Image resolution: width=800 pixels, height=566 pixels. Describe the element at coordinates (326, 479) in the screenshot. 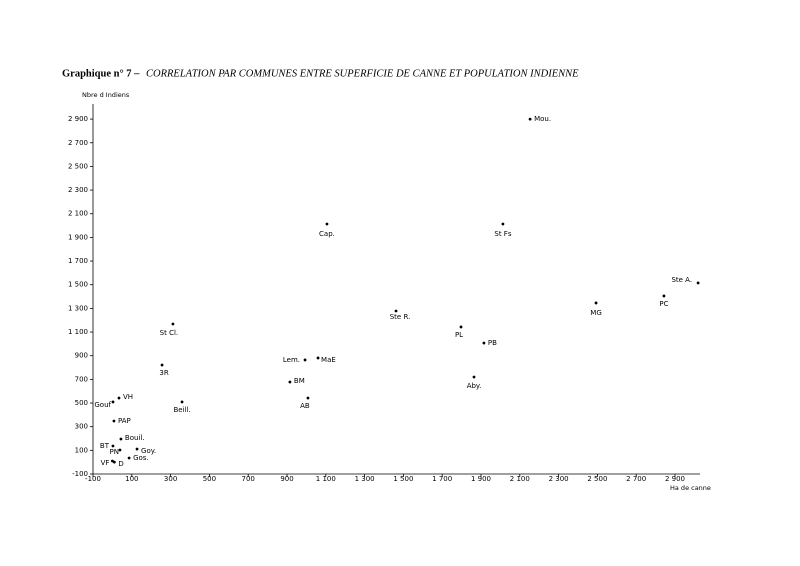

I see `x-tick-label: 1 100` at that location.